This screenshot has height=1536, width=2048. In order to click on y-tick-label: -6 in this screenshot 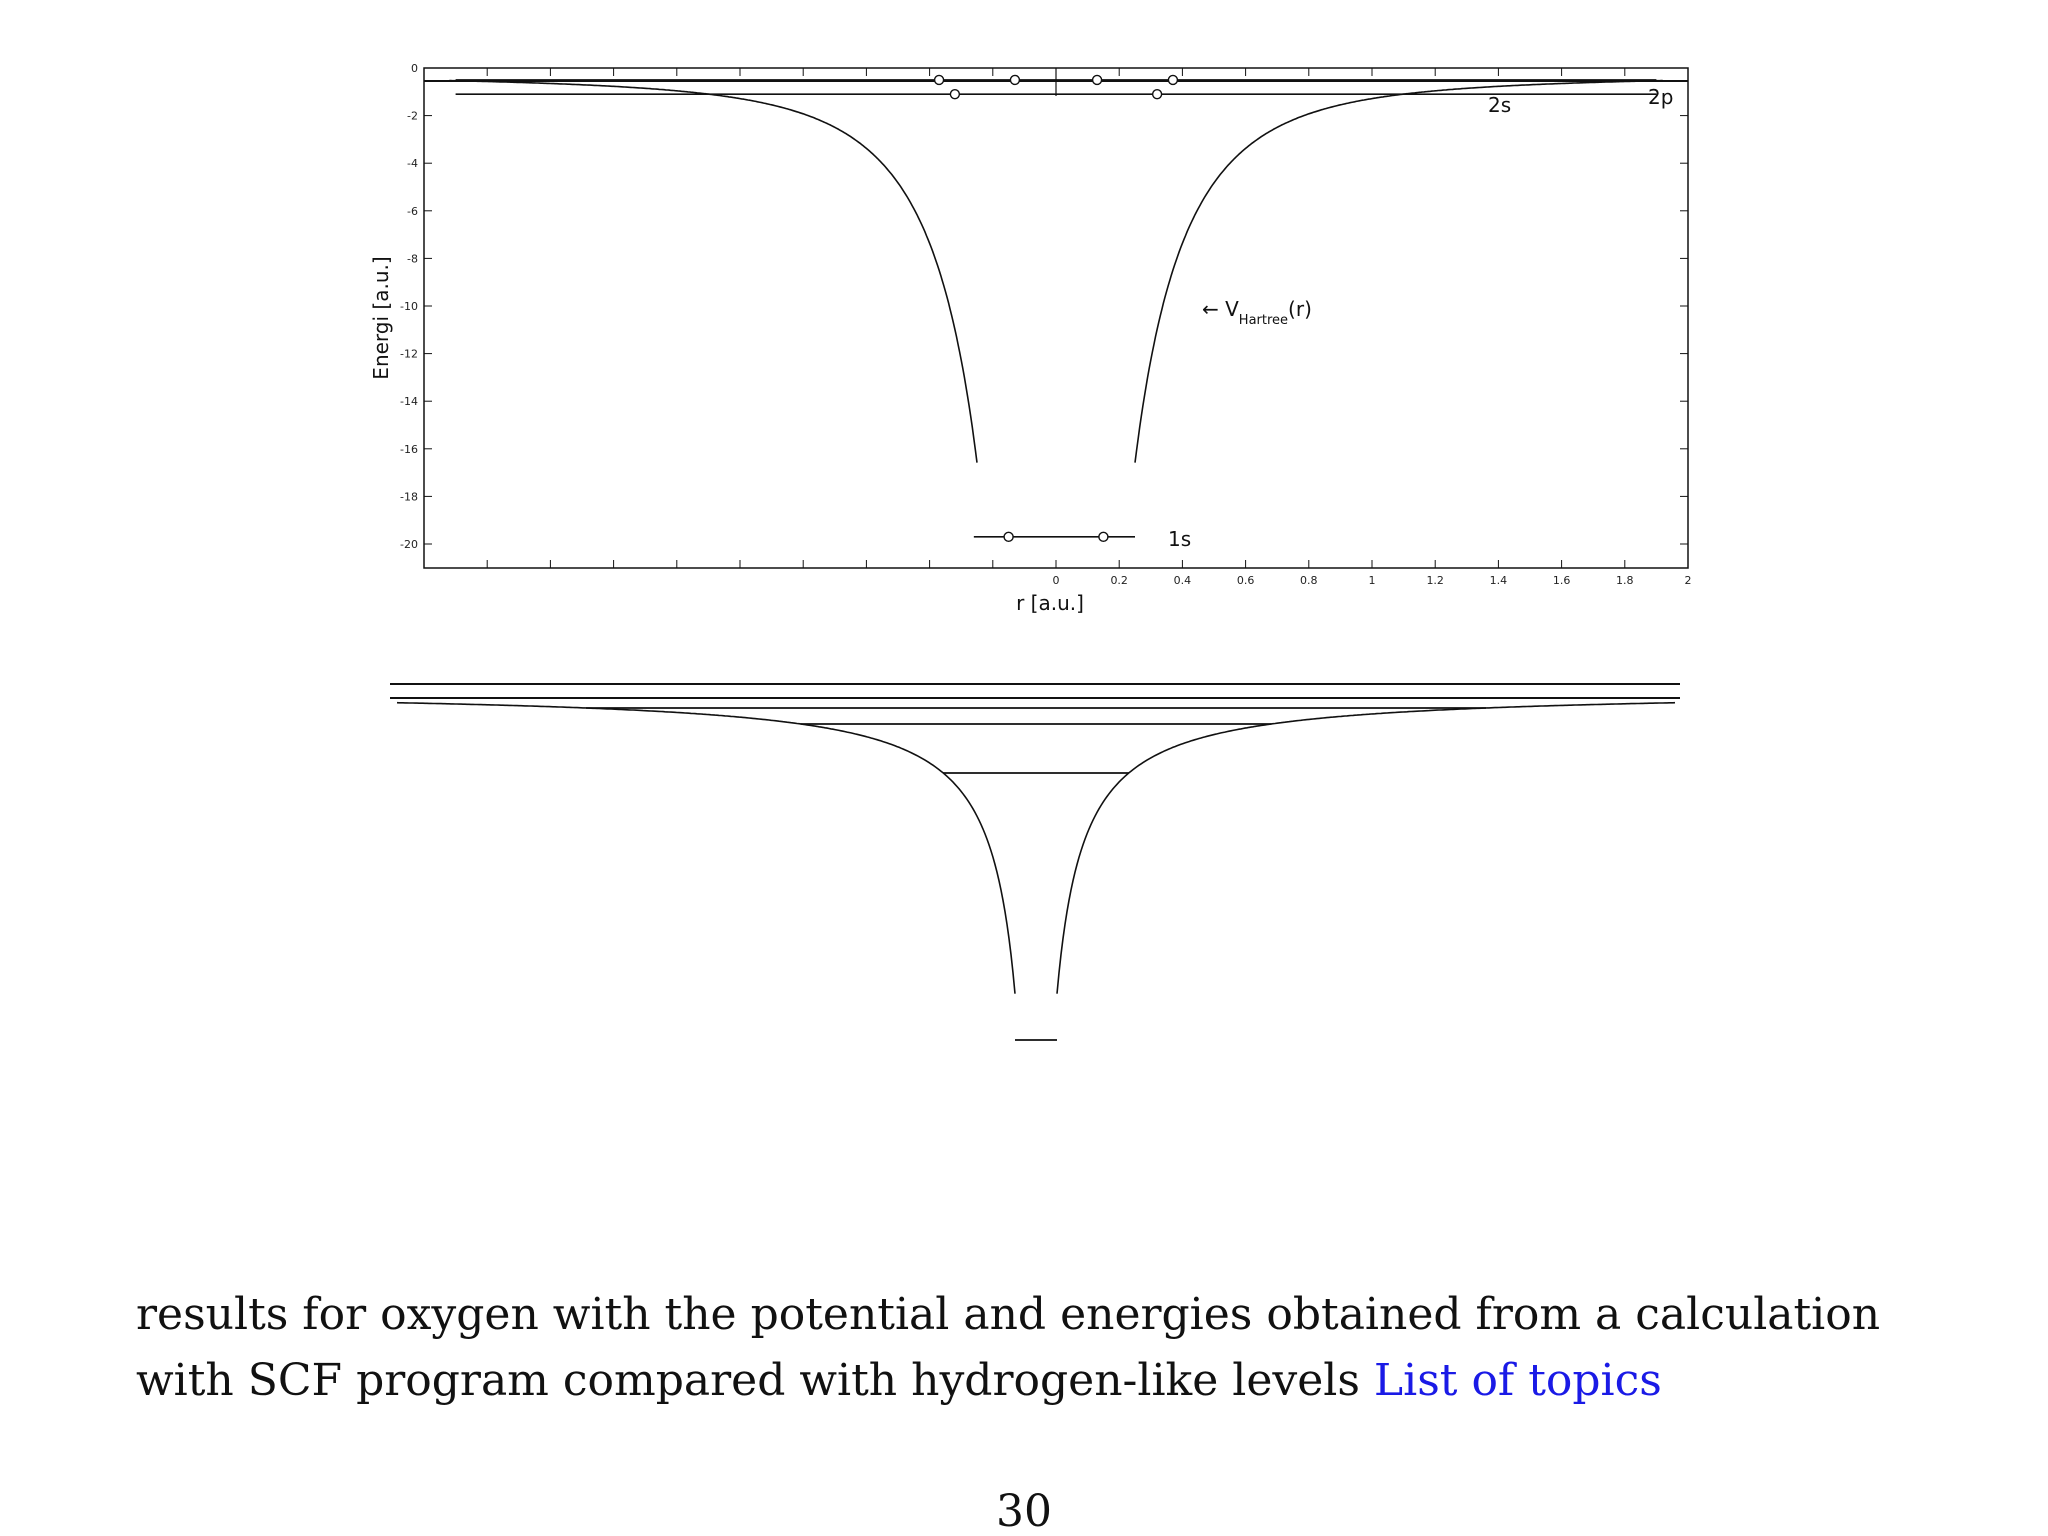, I will do `click(412, 211)`.